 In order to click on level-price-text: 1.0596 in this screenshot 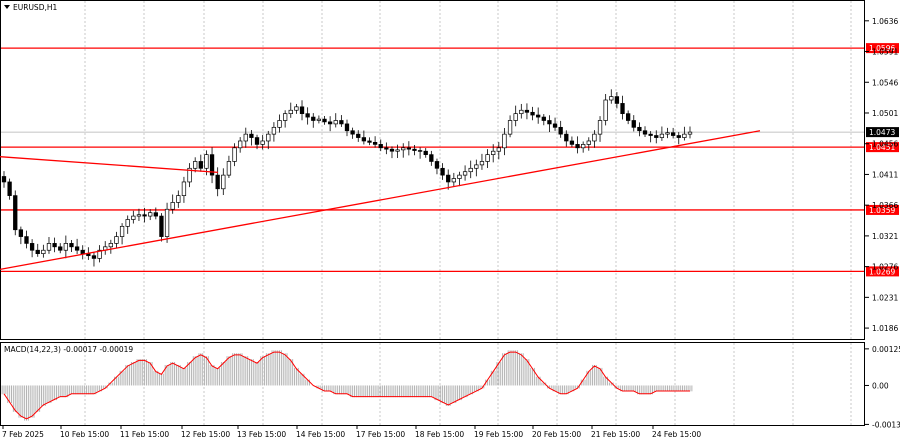, I will do `click(882, 48)`.